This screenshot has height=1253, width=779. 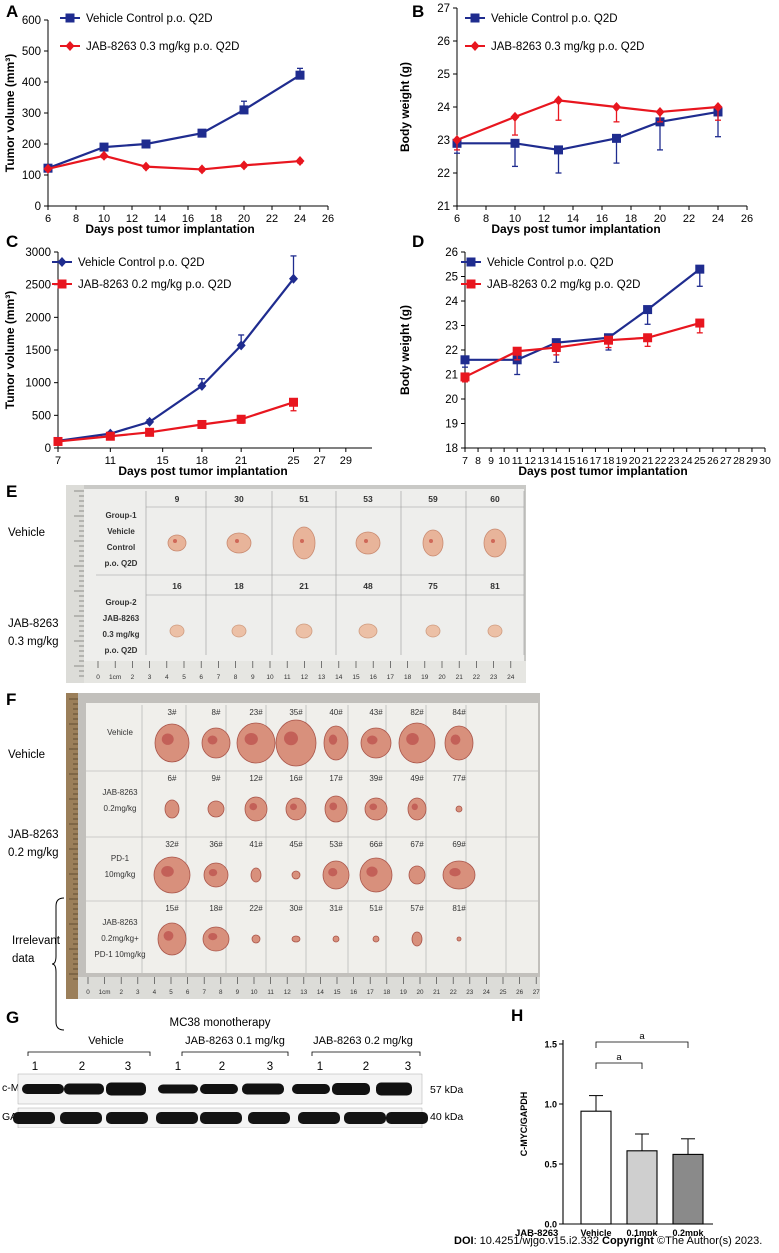 What do you see at coordinates (544, 219) in the screenshot?
I see `x-tick-label: 12` at bounding box center [544, 219].